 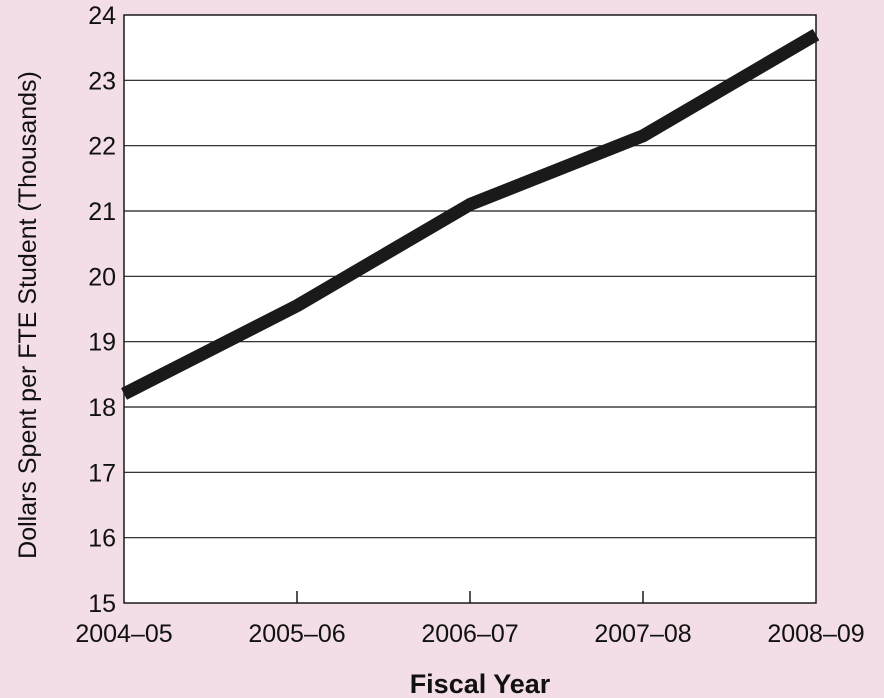 What do you see at coordinates (102, 310) in the screenshot?
I see `y-axis-tick-labels: 15 16 17 18 19 20 21 22 23 24` at bounding box center [102, 310].